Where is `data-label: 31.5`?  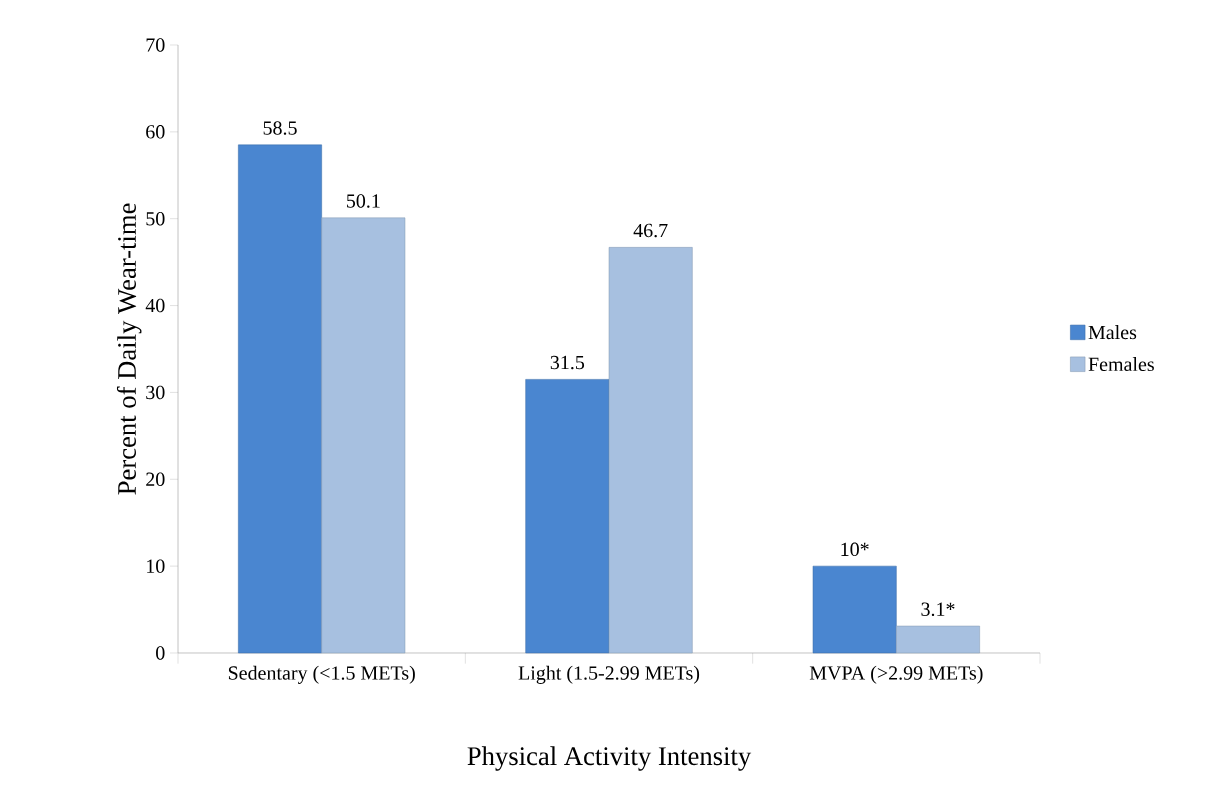
data-label: 31.5 is located at coordinates (567, 362).